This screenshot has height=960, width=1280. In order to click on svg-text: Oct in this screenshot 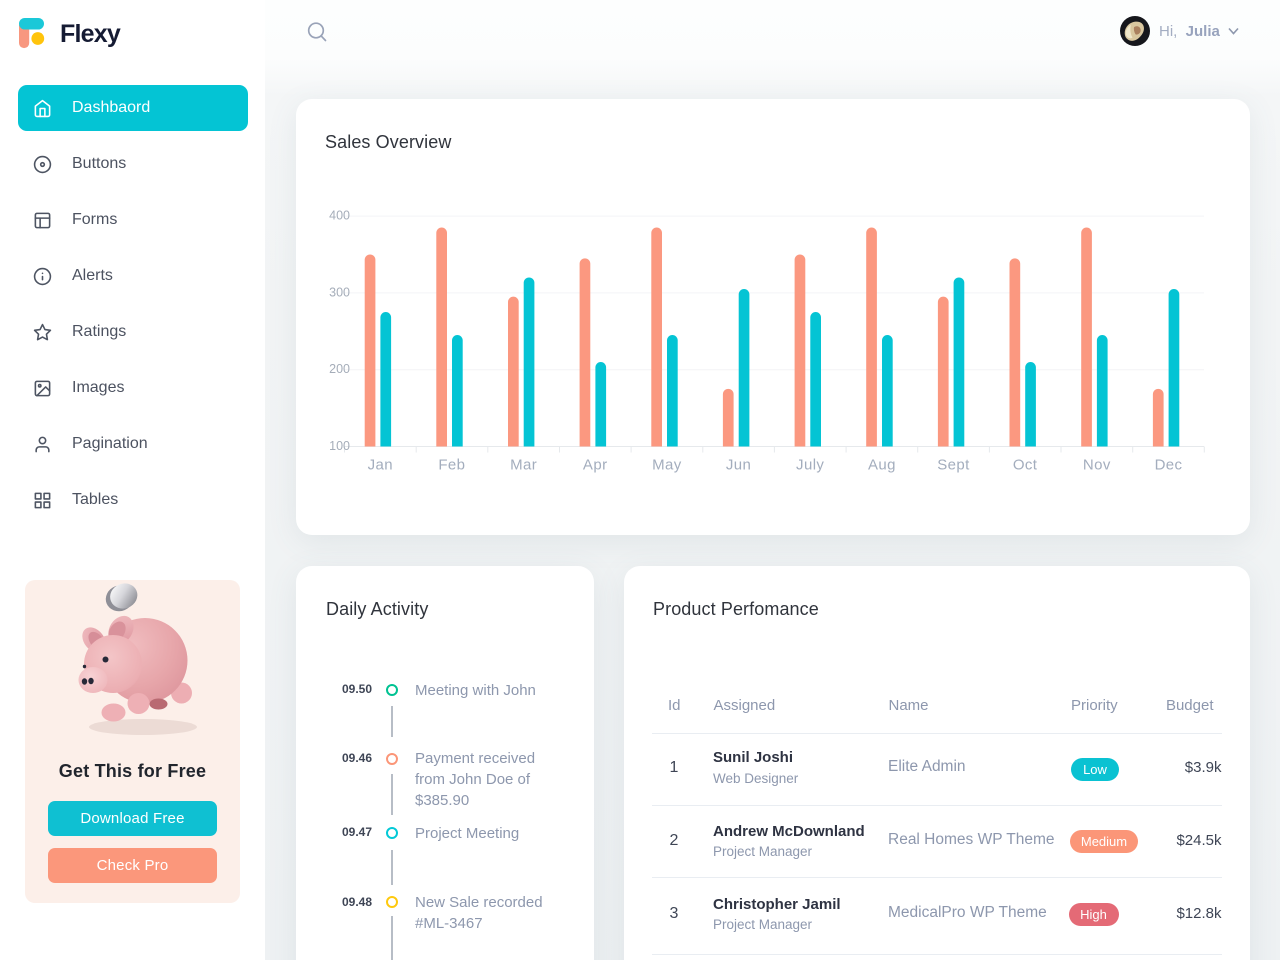, I will do `click(1024, 465)`.